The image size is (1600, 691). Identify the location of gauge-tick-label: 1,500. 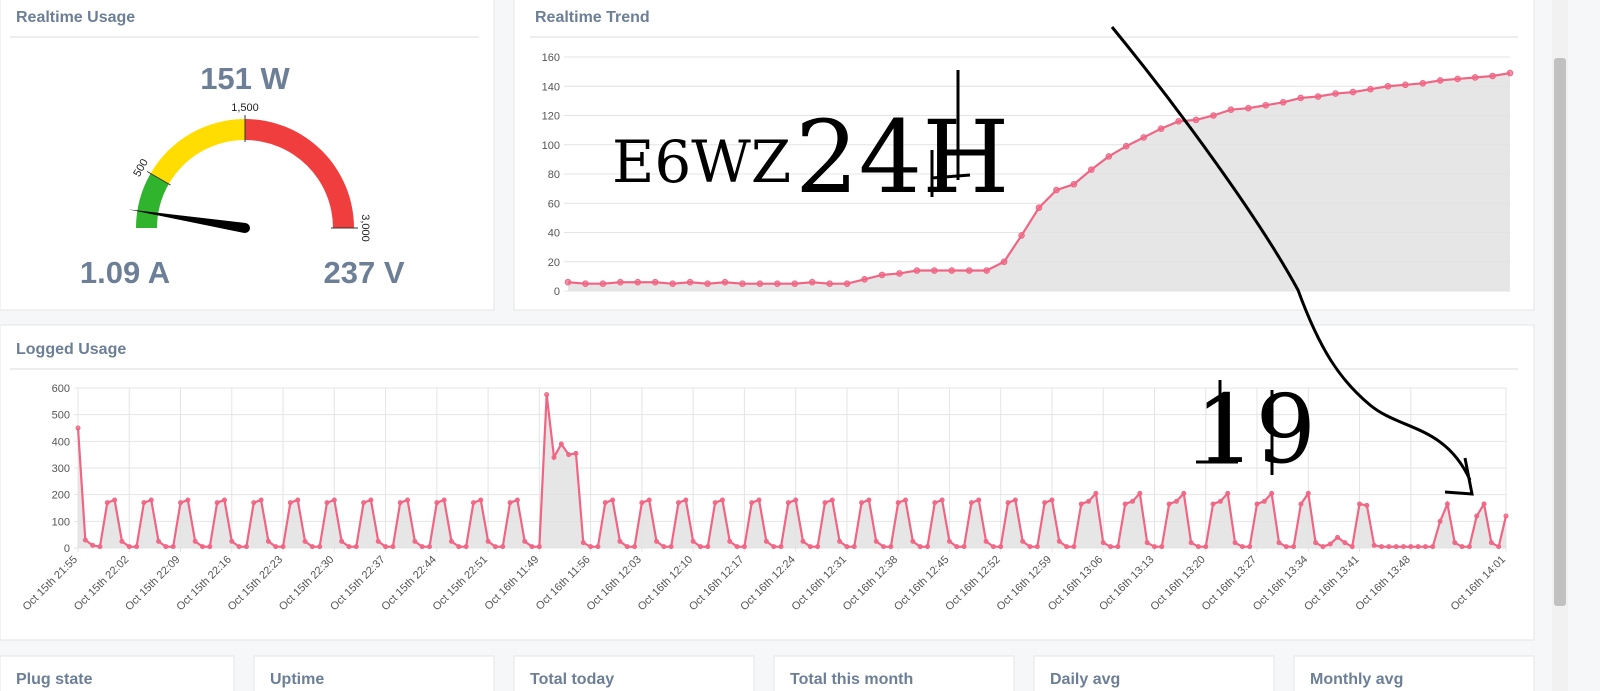
(245, 108).